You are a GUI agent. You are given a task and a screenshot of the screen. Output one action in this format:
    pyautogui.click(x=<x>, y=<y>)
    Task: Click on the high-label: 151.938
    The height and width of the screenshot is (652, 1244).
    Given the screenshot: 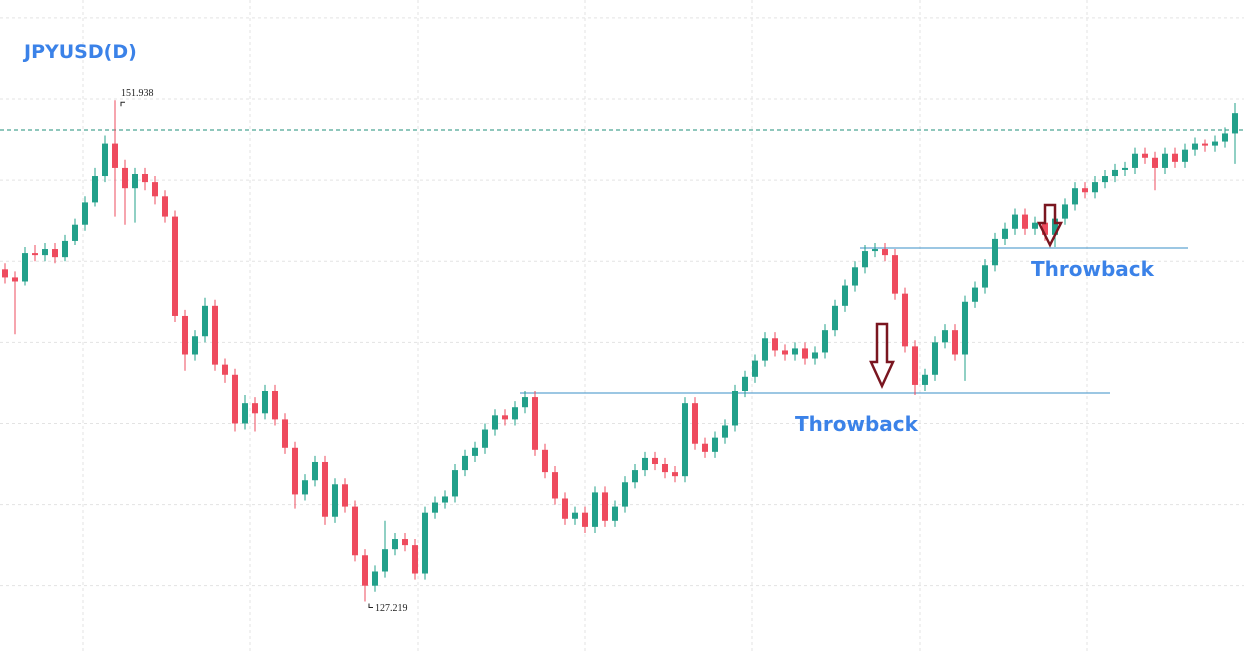 What is the action you would take?
    pyautogui.click(x=137, y=93)
    